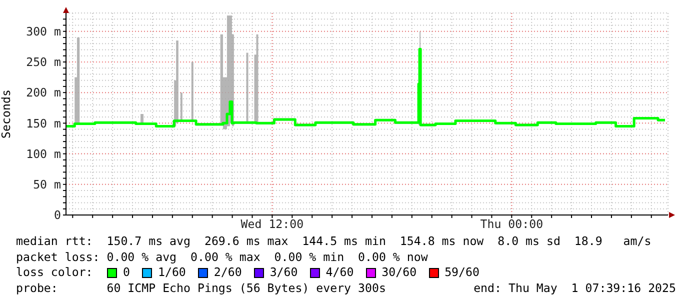 The width and height of the screenshot is (697, 297). I want to click on legend-label: 2/60, so click(228, 272).